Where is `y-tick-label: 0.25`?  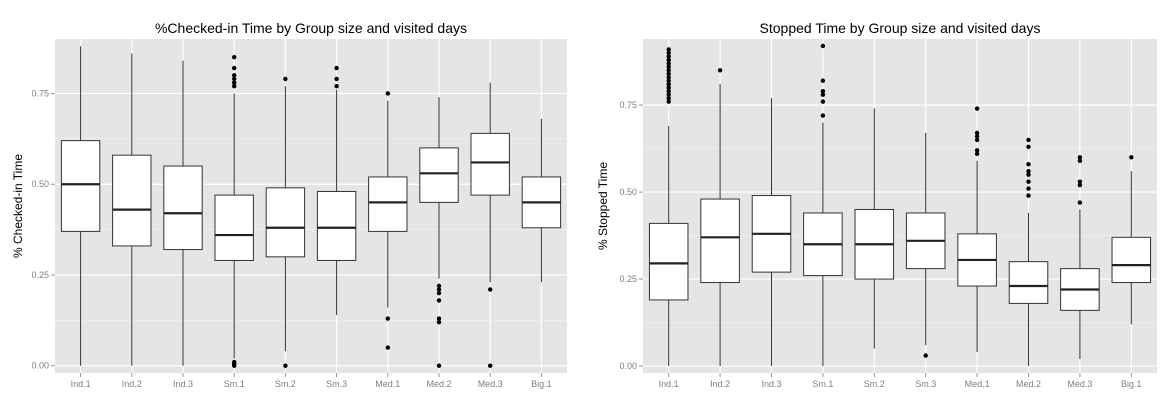
y-tick-label: 0.25 is located at coordinates (628, 279).